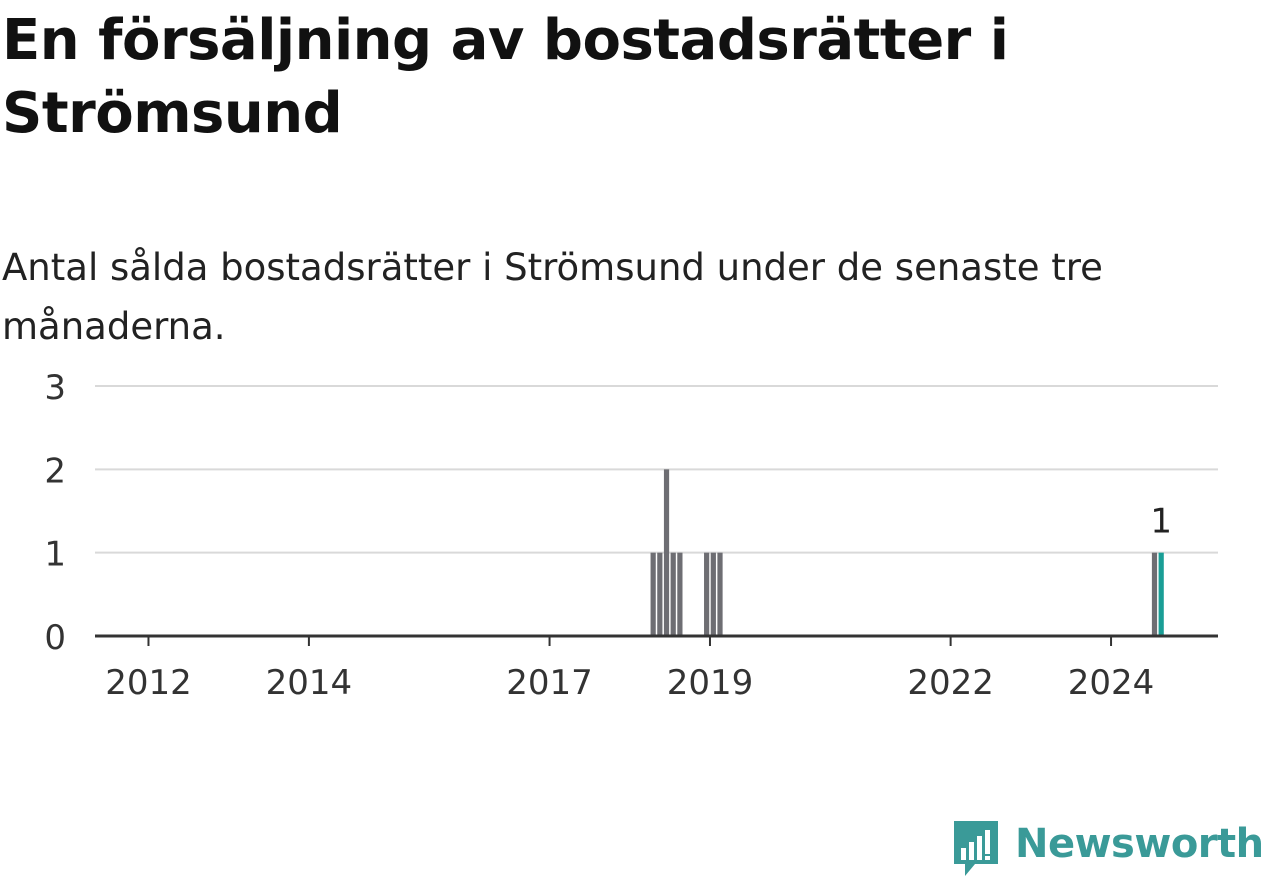  What do you see at coordinates (55, 388) in the screenshot?
I see `y-tick-label: 3` at bounding box center [55, 388].